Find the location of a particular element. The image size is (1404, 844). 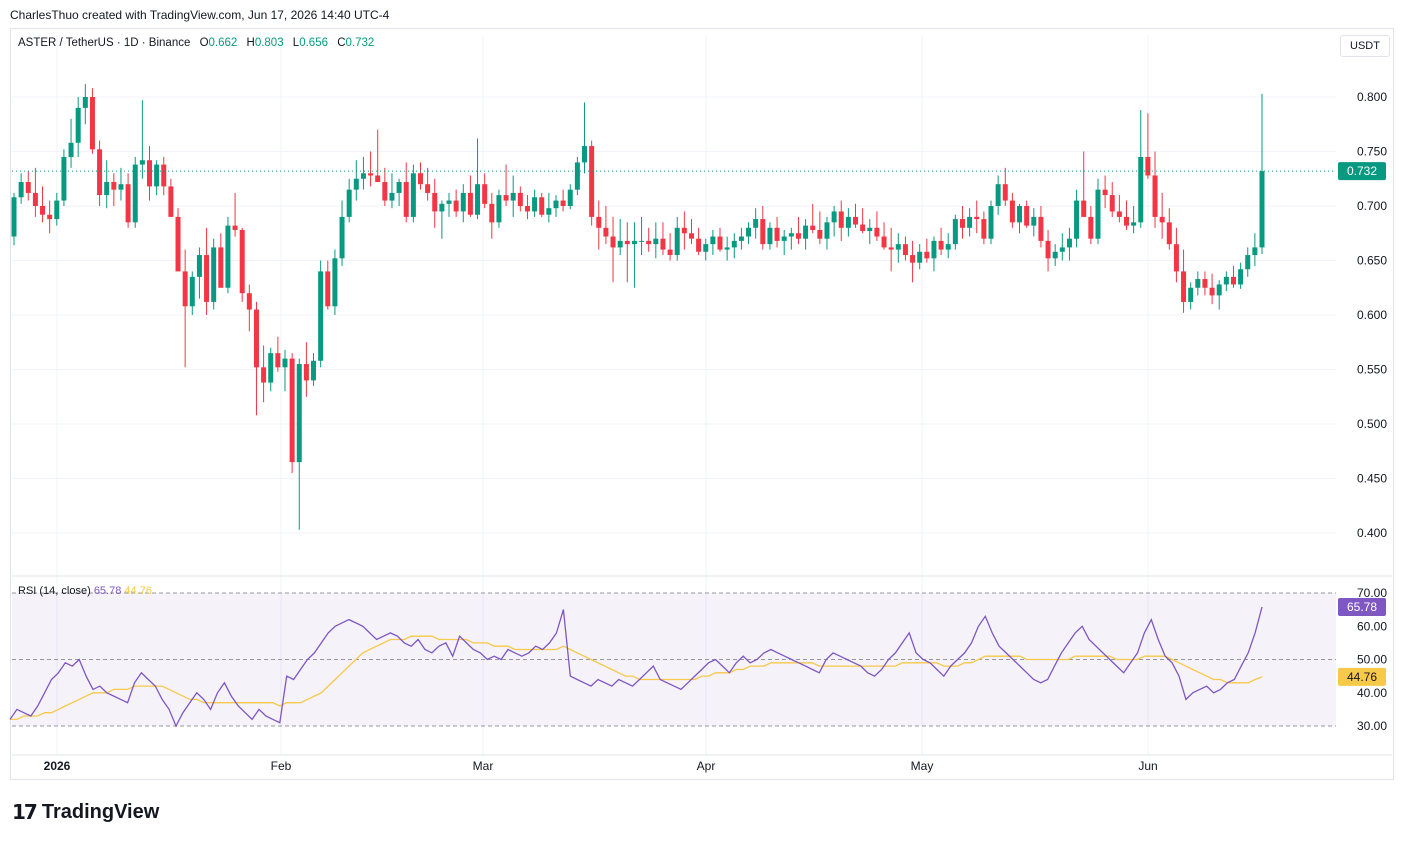

tradingview-wordmark: TradingView is located at coordinates (100, 811).